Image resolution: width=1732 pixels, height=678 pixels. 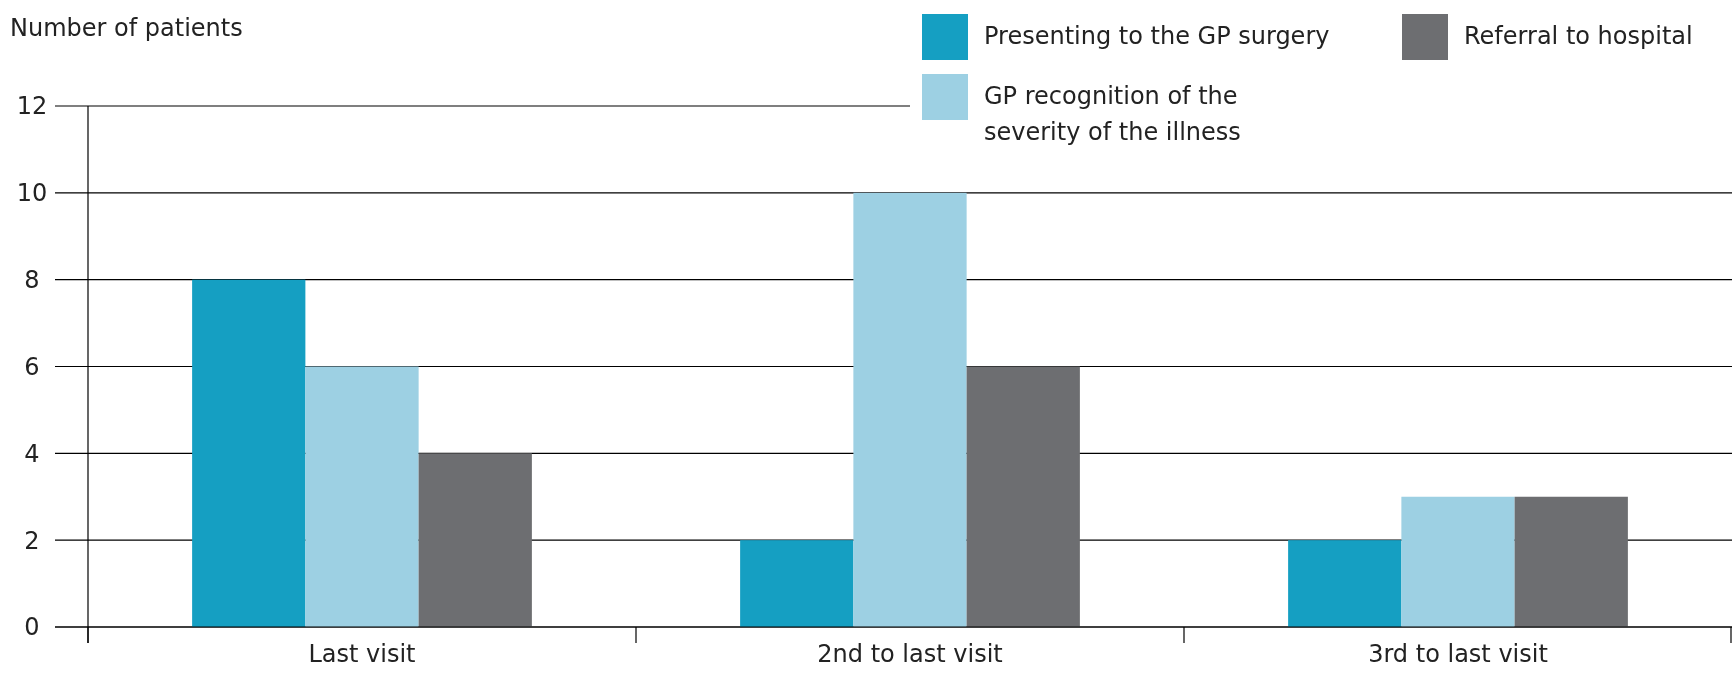 What do you see at coordinates (32, 540) in the screenshot?
I see `y-tick-label: 2` at bounding box center [32, 540].